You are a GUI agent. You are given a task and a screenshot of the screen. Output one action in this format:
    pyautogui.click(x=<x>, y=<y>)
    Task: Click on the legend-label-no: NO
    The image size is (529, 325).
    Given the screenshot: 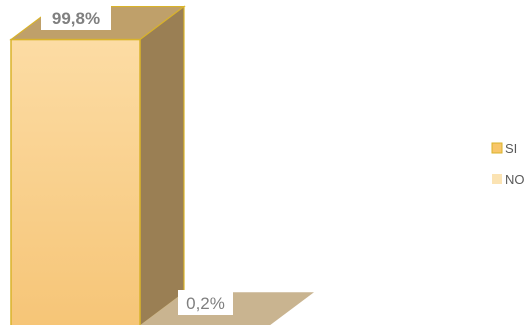 What is the action you would take?
    pyautogui.click(x=515, y=179)
    